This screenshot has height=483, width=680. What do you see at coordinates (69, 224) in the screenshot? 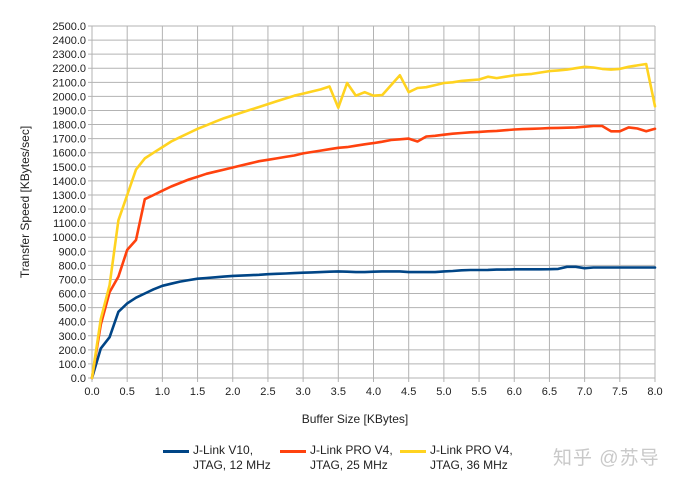
I see `y-tick-label: 1100.0` at bounding box center [69, 224].